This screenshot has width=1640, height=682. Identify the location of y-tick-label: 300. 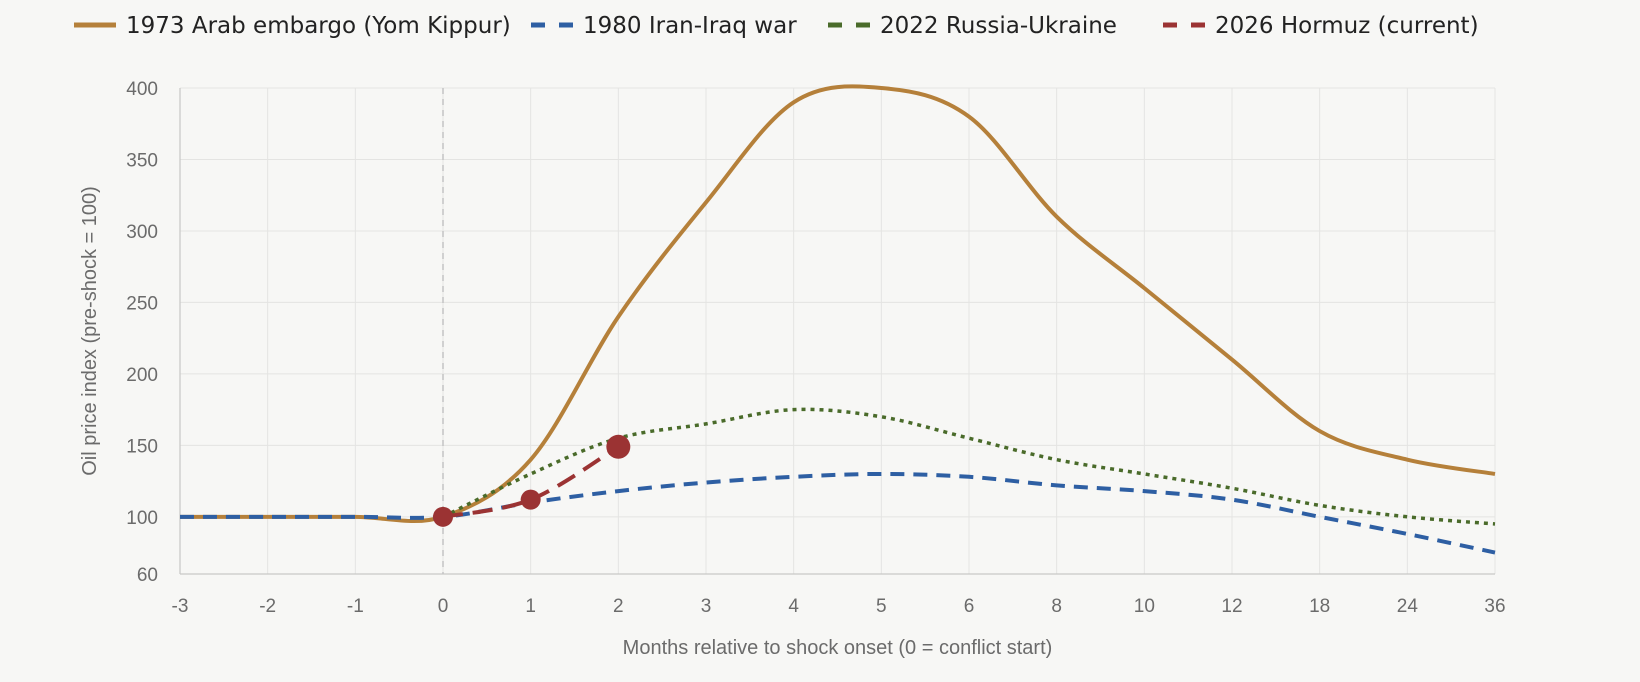
(142, 232).